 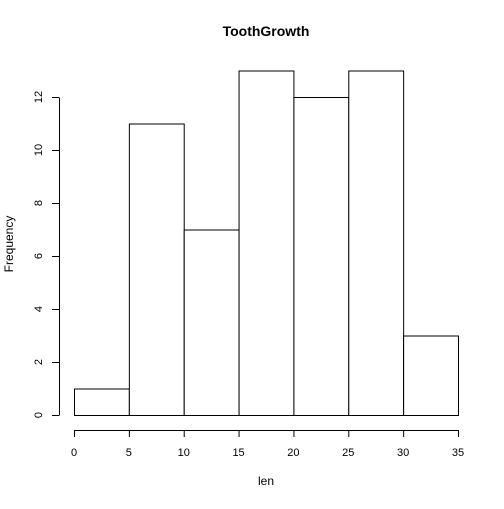 I want to click on y-tick-label-0: 0, so click(x=39, y=415).